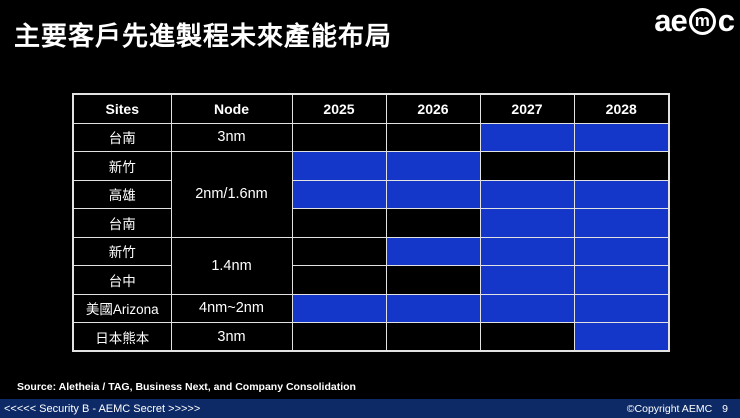 The height and width of the screenshot is (418, 740). Describe the element at coordinates (726, 20) in the screenshot. I see `logo-text-suffix: c` at that location.